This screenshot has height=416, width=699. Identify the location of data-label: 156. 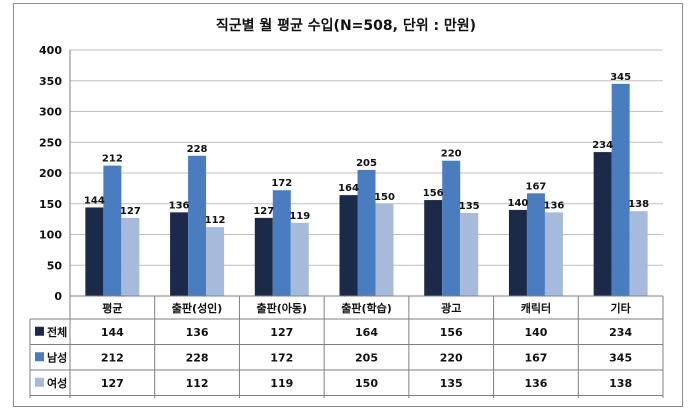
(433, 193).